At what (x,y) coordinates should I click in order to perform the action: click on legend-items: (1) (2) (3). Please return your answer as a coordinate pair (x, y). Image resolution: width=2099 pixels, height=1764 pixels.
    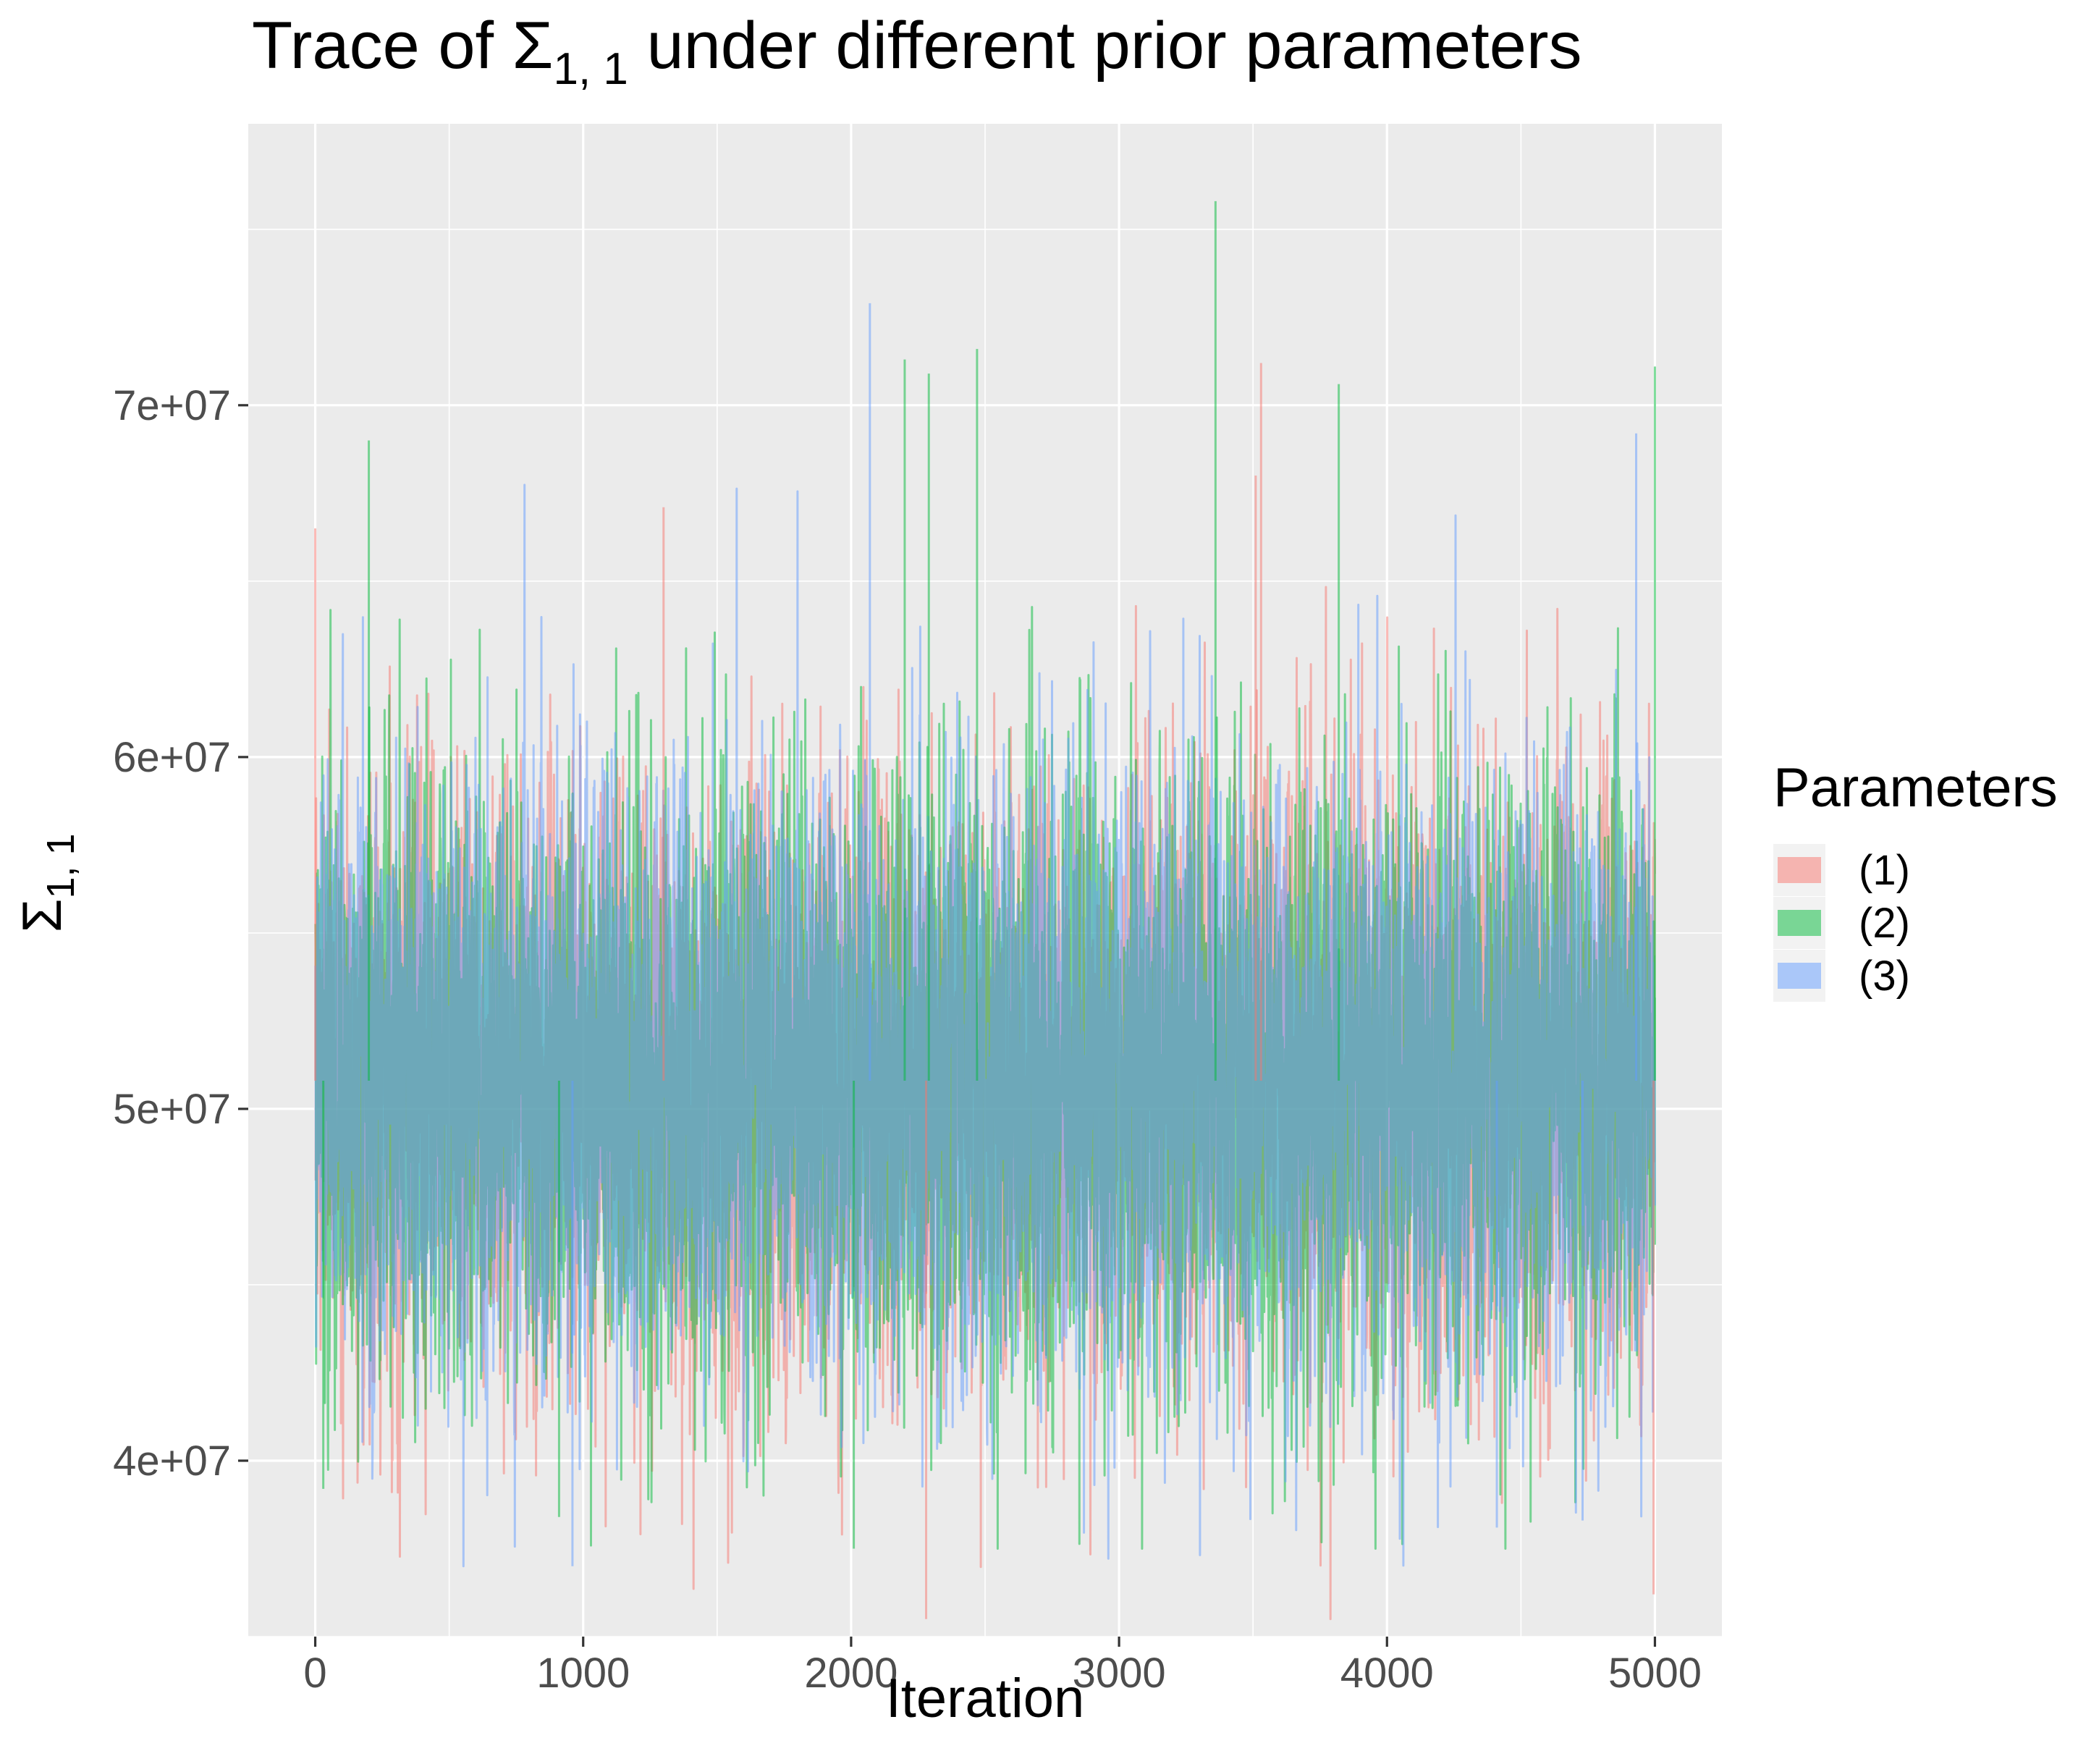
    Looking at the image, I should click on (1841, 923).